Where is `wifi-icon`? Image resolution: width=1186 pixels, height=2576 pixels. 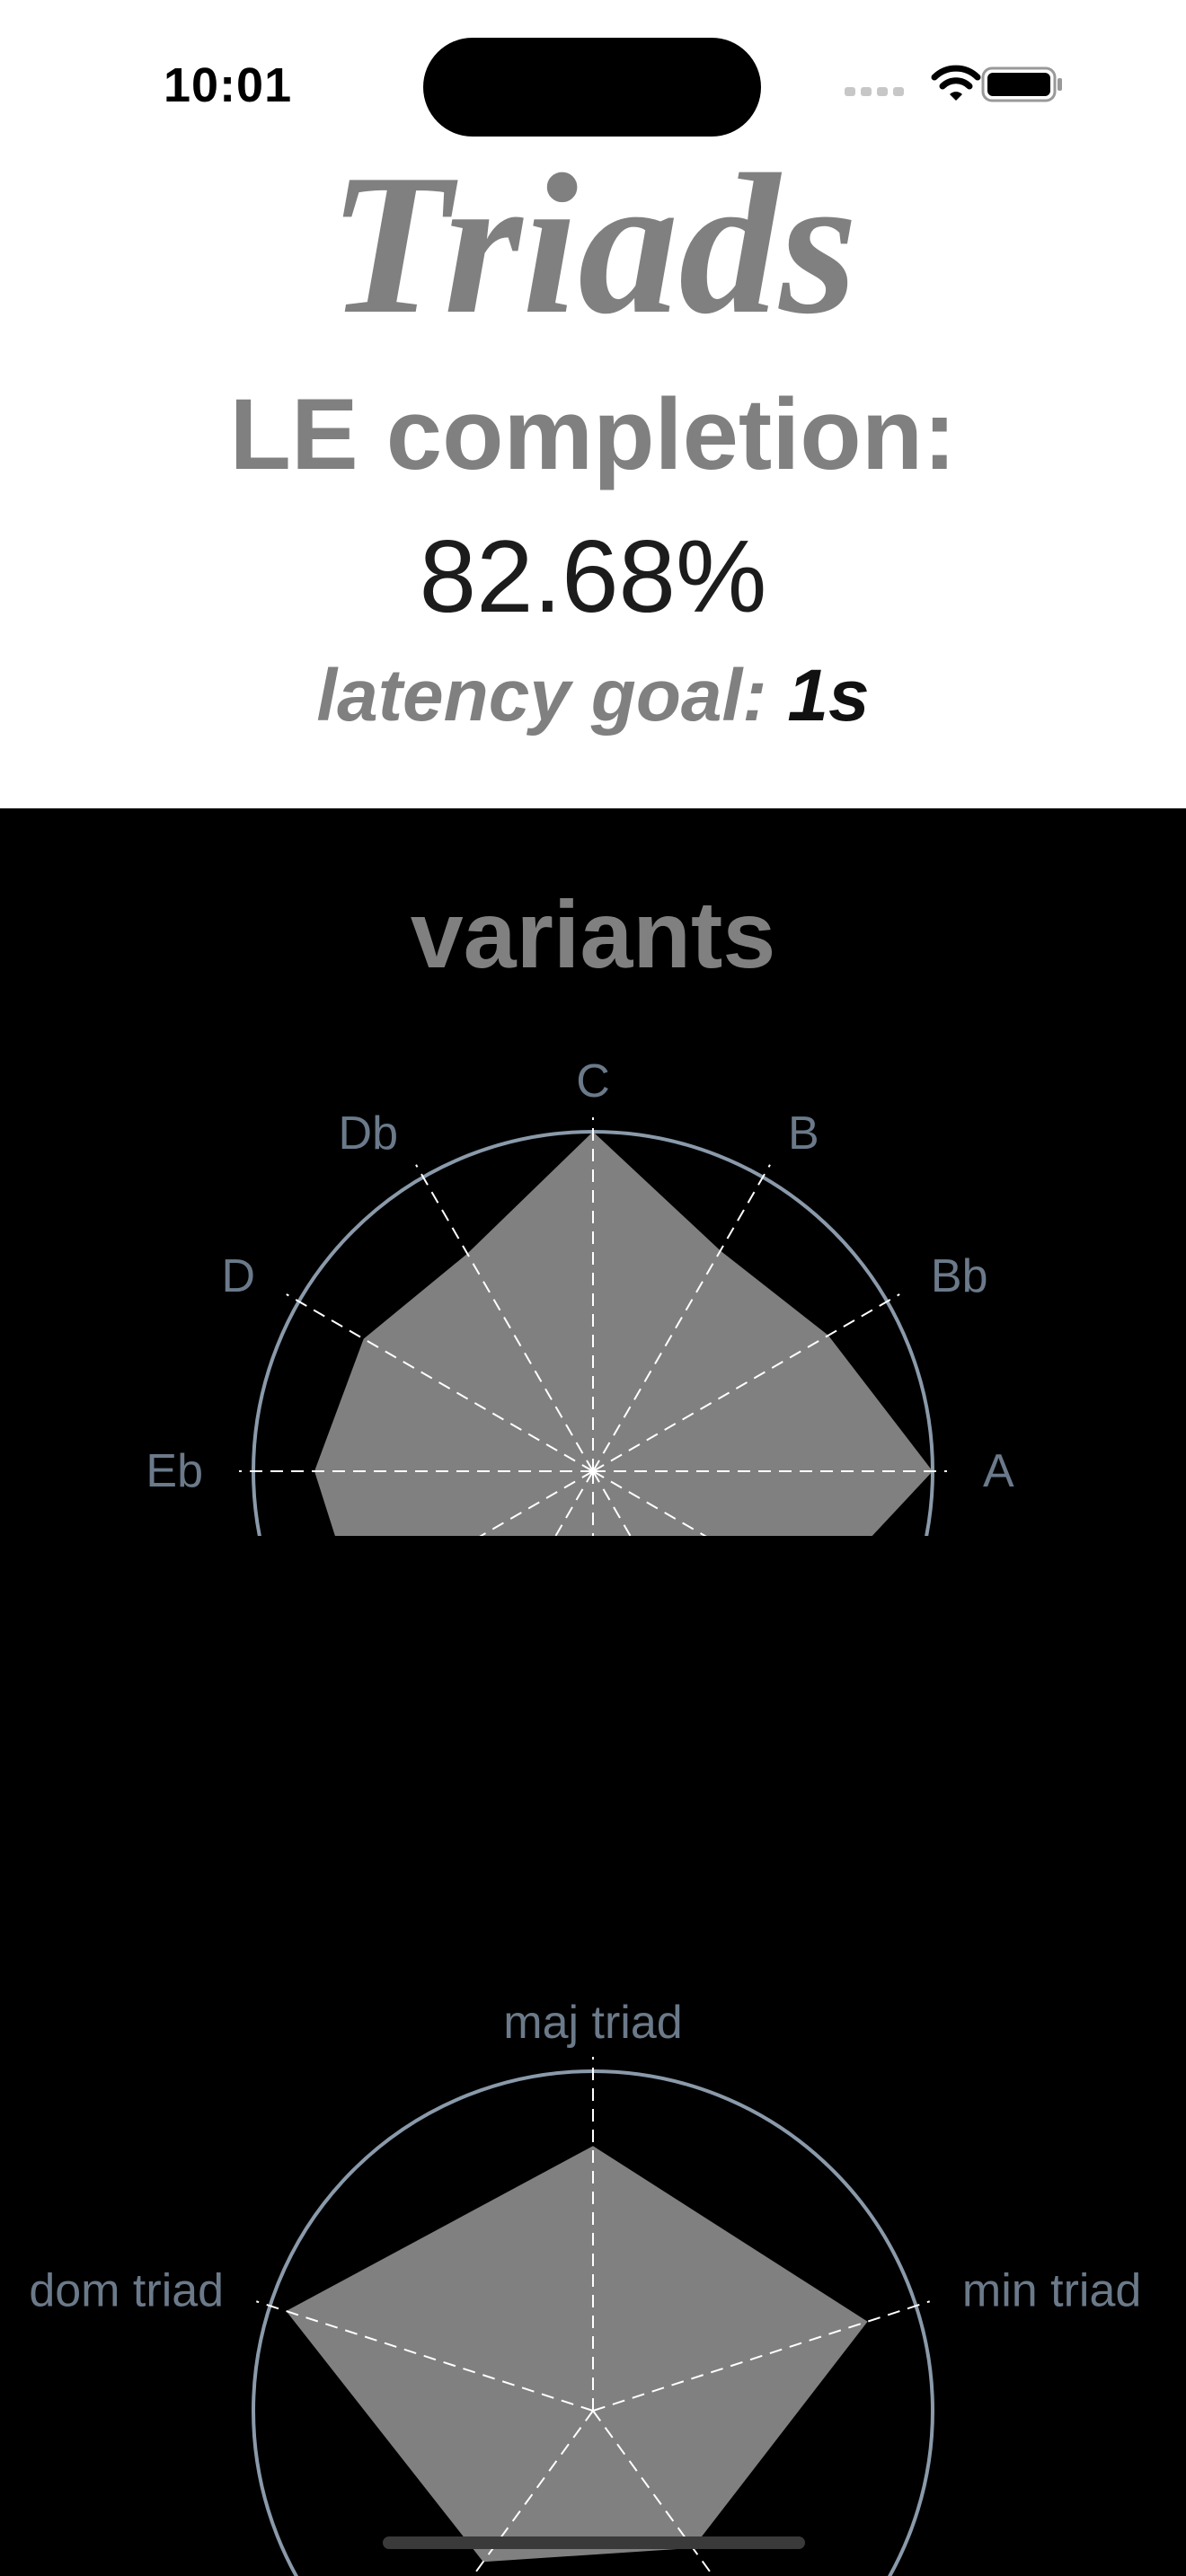
wifi-icon is located at coordinates (956, 83).